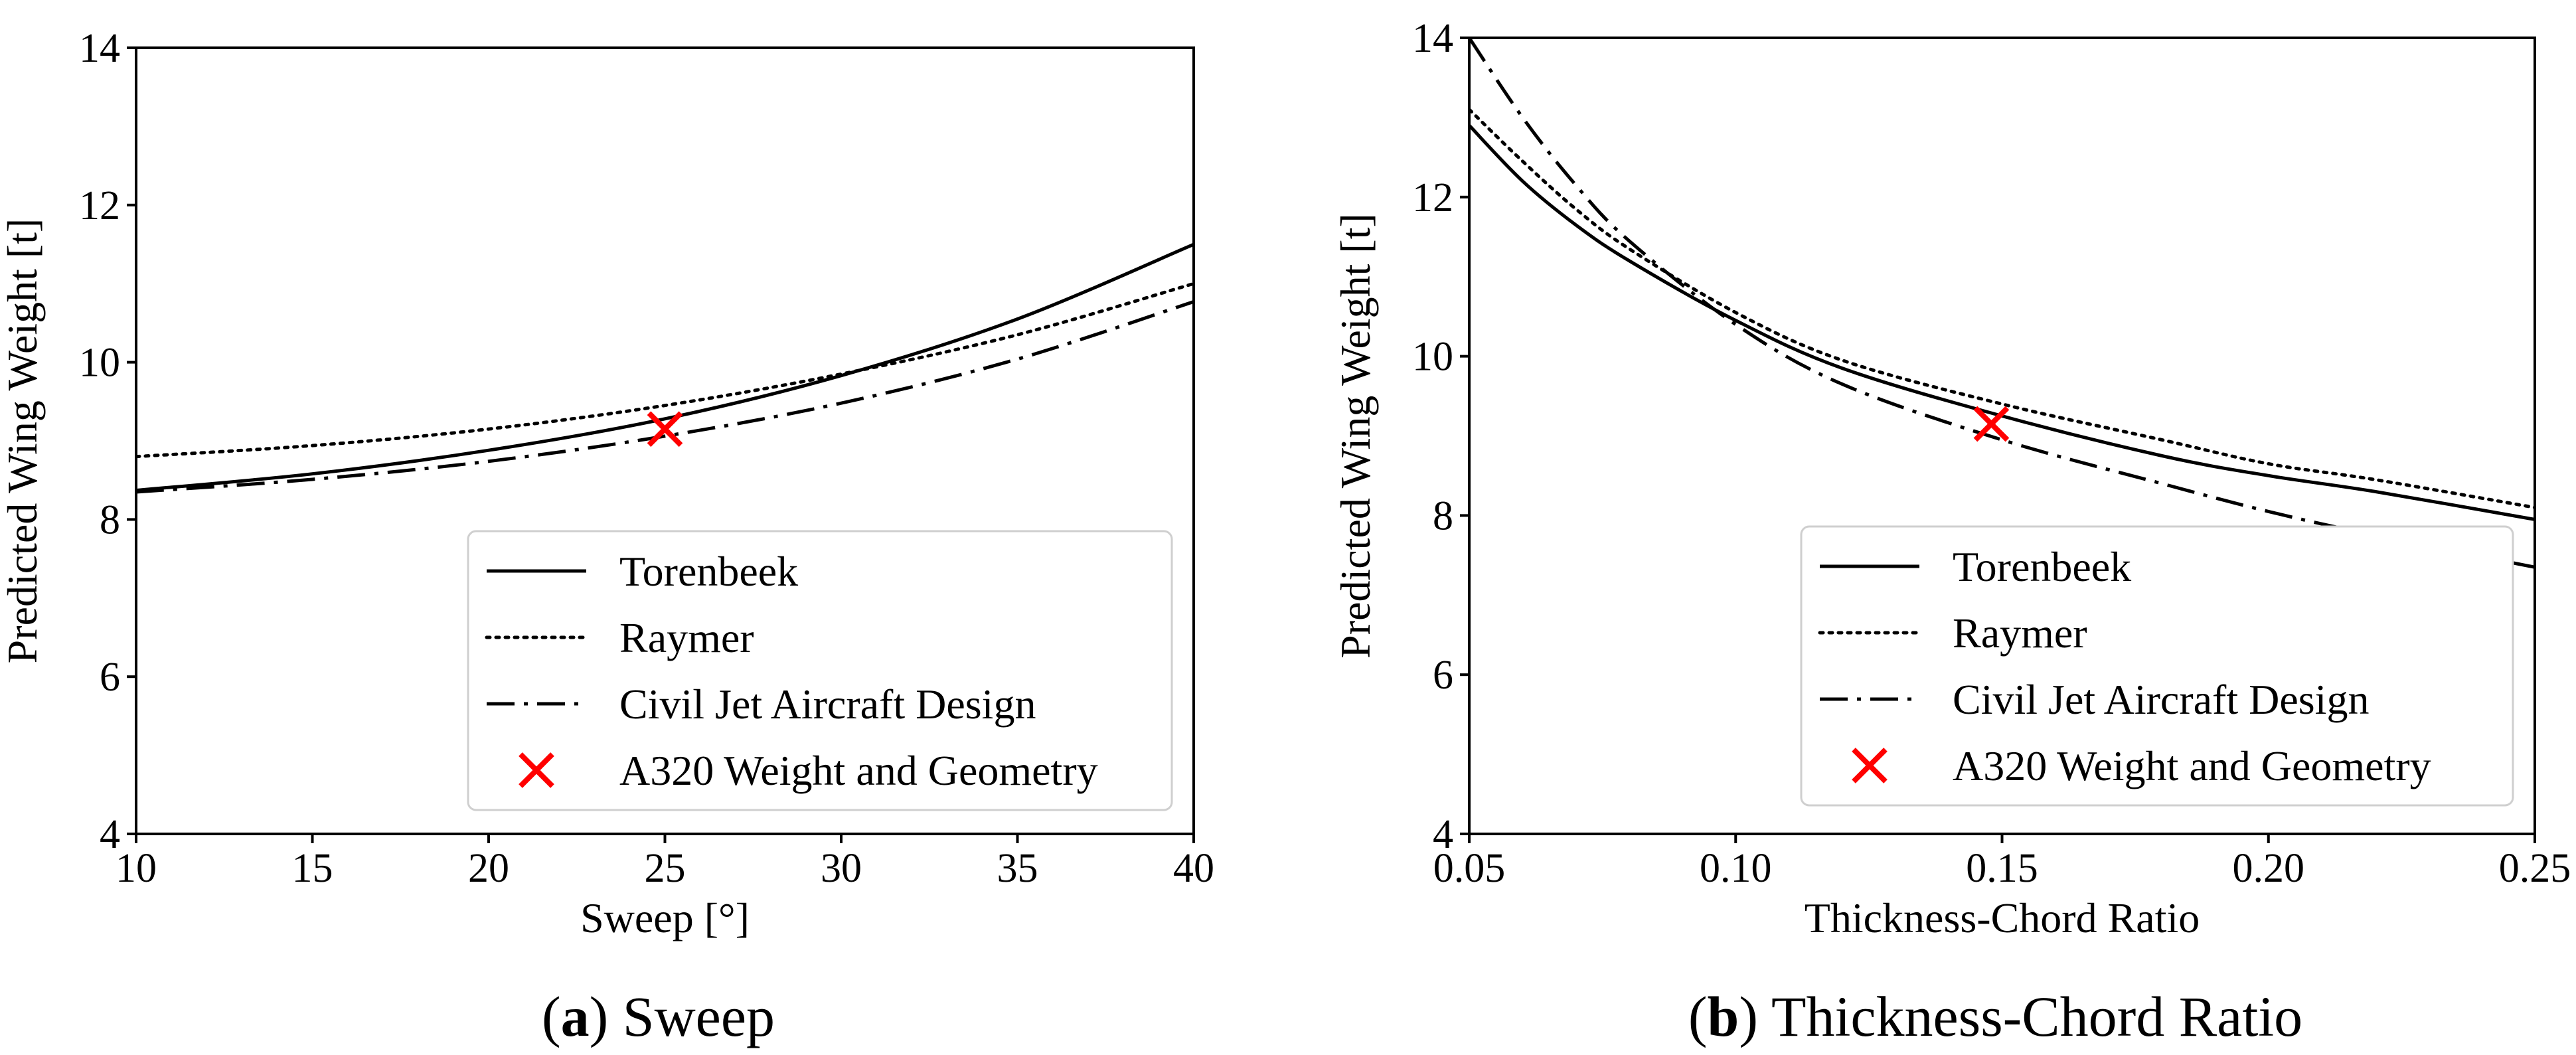 The height and width of the screenshot is (1055, 2576). I want to click on caption: (a) Sweep, so click(658, 1016).